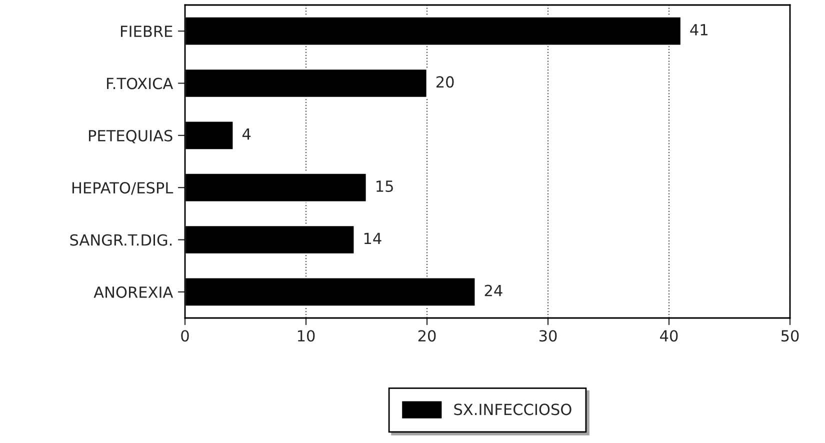 The image size is (825, 443). I want to click on y-tick-label: FIEBRE, so click(146, 31).